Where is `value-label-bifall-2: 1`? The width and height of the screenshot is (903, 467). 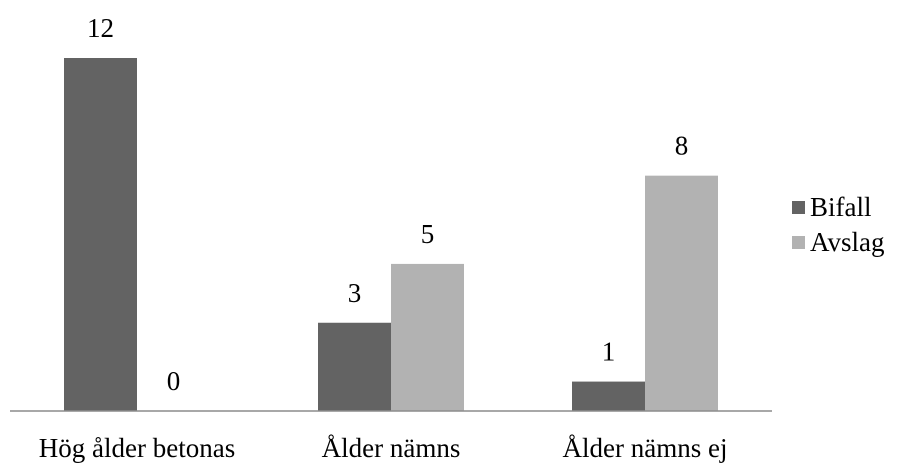
value-label-bifall-2: 1 is located at coordinates (609, 352).